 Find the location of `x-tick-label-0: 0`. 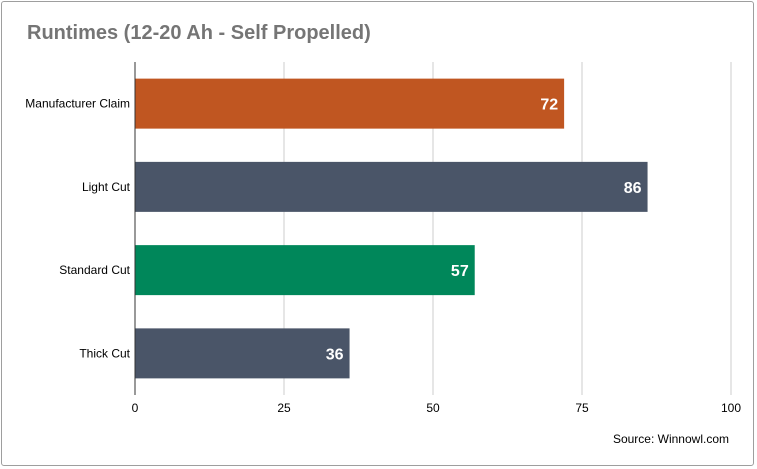

x-tick-label-0: 0 is located at coordinates (135, 408).